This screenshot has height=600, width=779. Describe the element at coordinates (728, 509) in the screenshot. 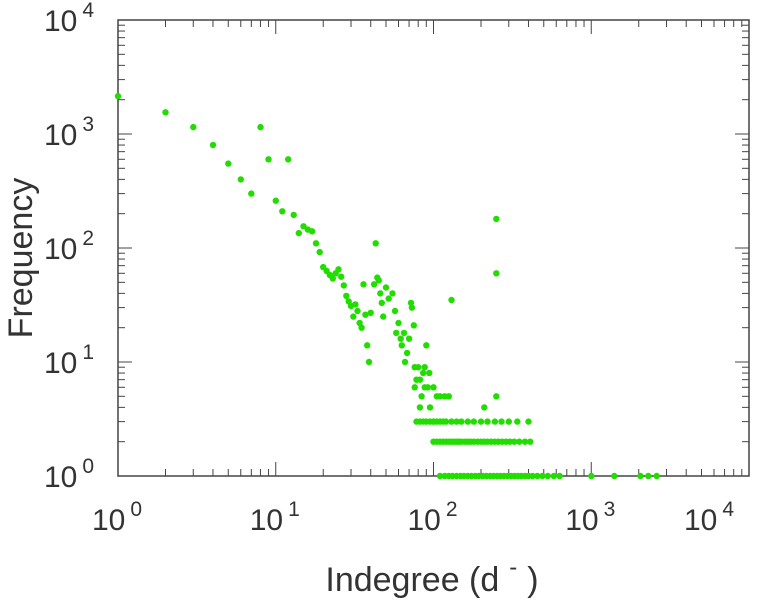

I see `x-tick-label-exponent: 4` at that location.